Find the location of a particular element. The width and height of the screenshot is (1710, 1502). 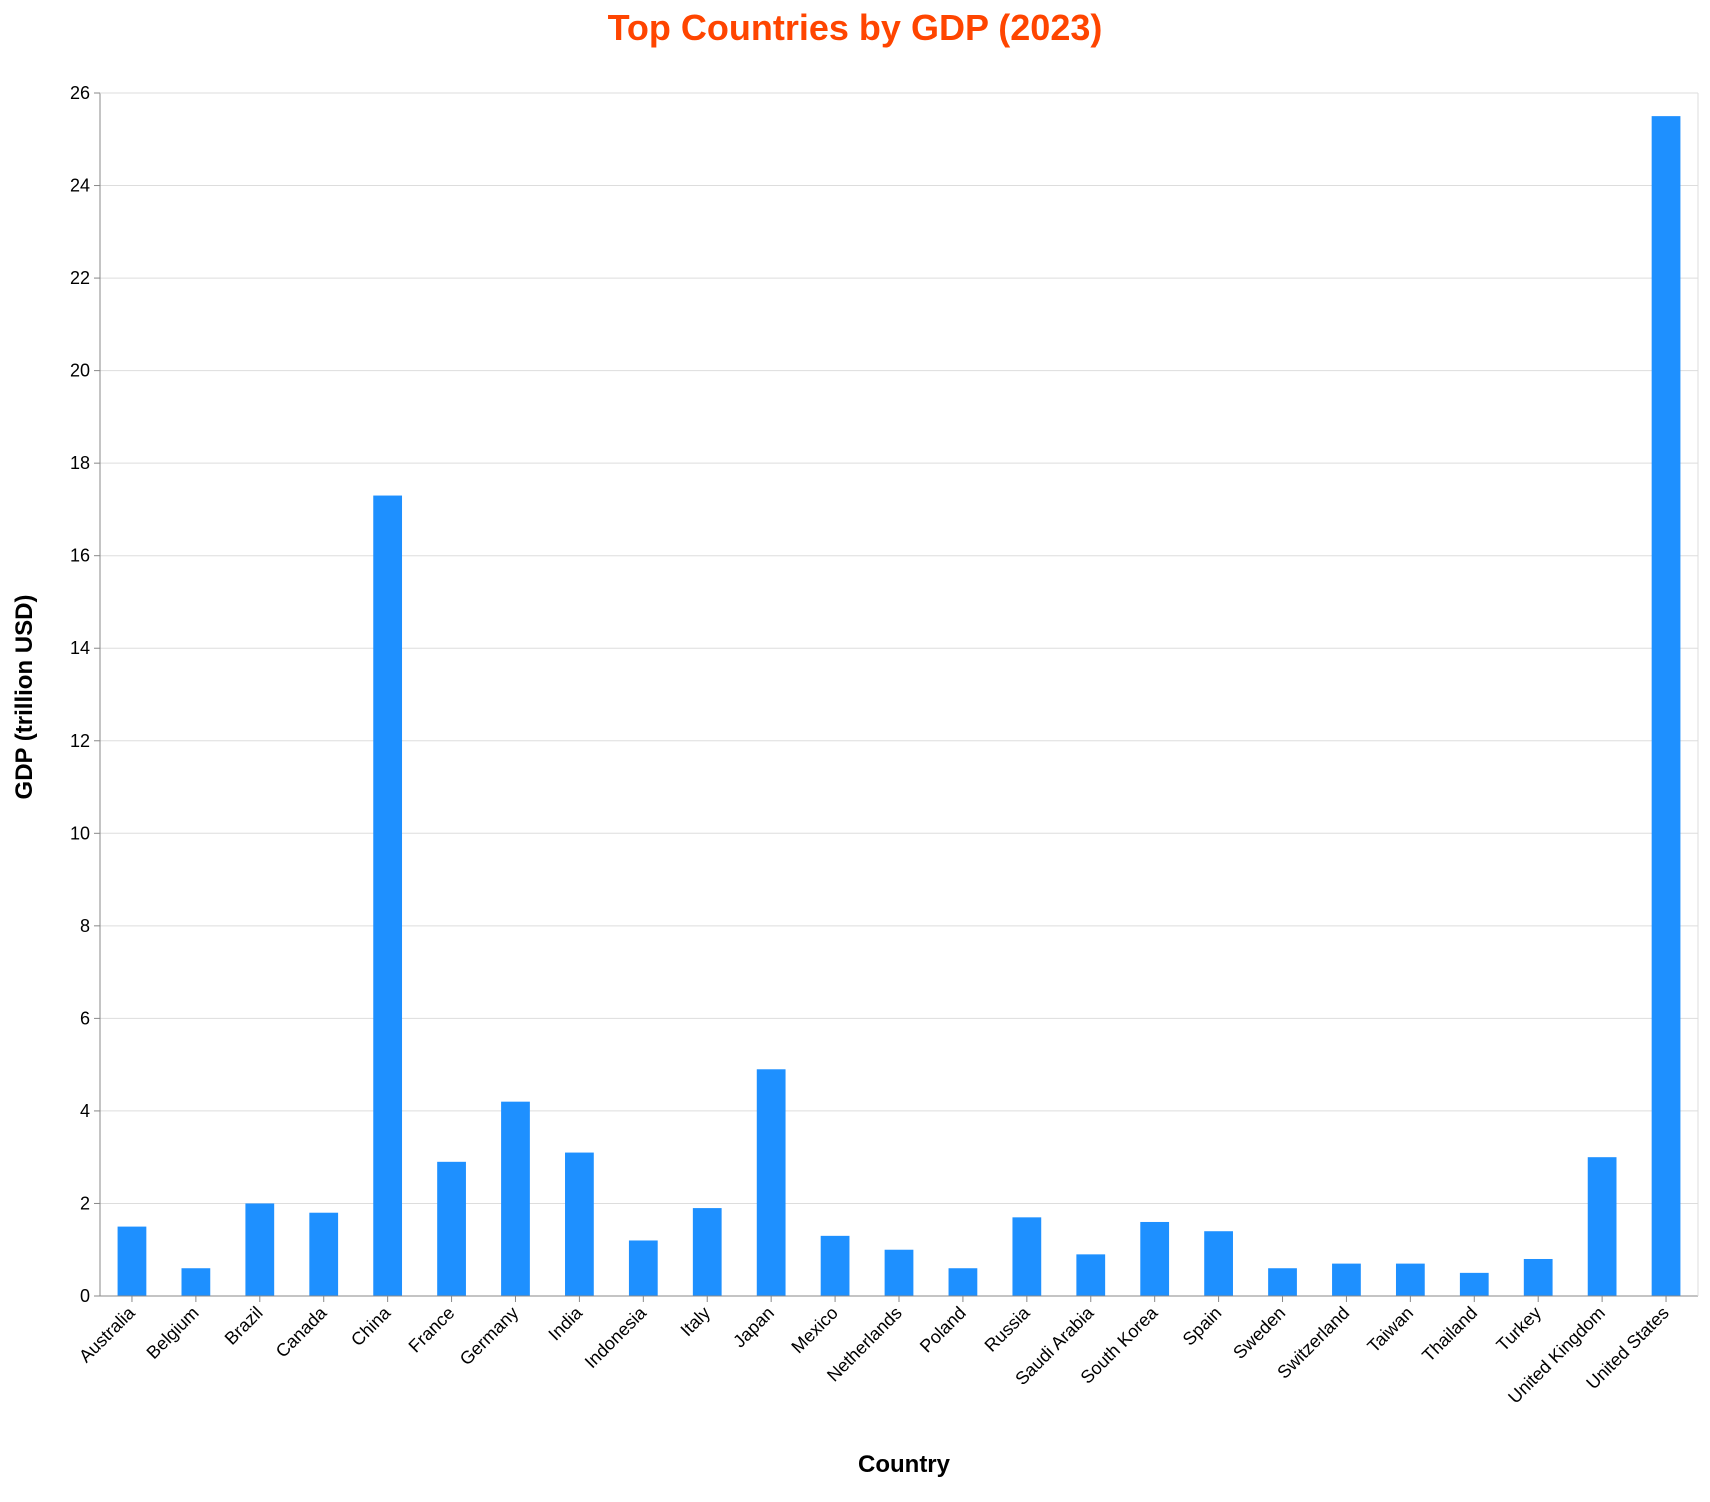

bar-brazil is located at coordinates (260, 1249).